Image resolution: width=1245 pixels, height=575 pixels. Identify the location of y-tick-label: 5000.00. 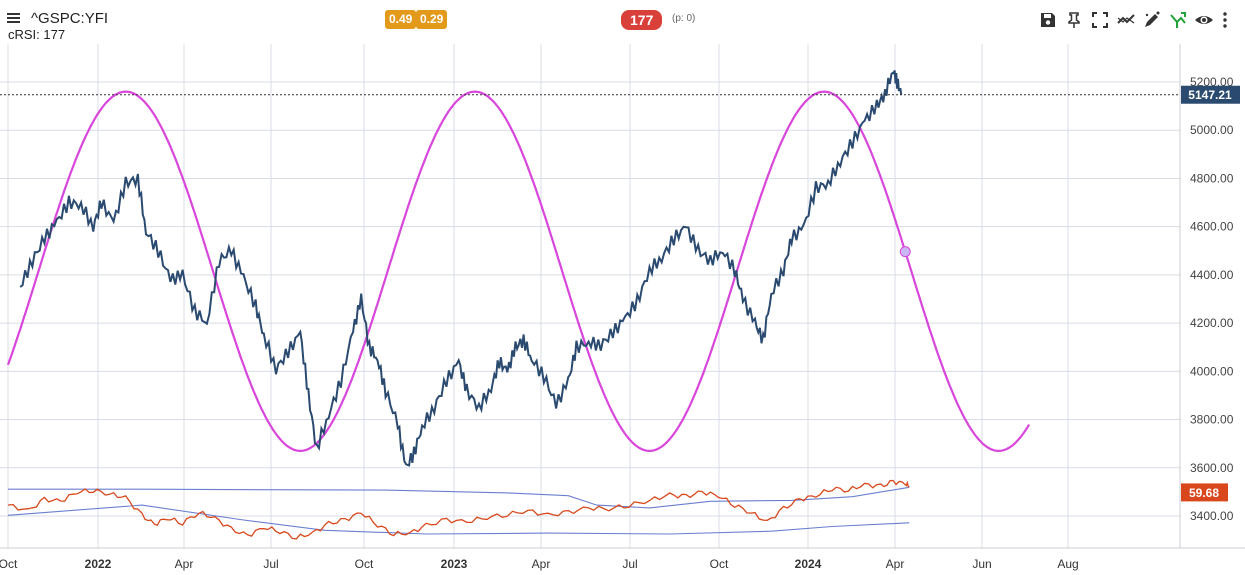
(1212, 130).